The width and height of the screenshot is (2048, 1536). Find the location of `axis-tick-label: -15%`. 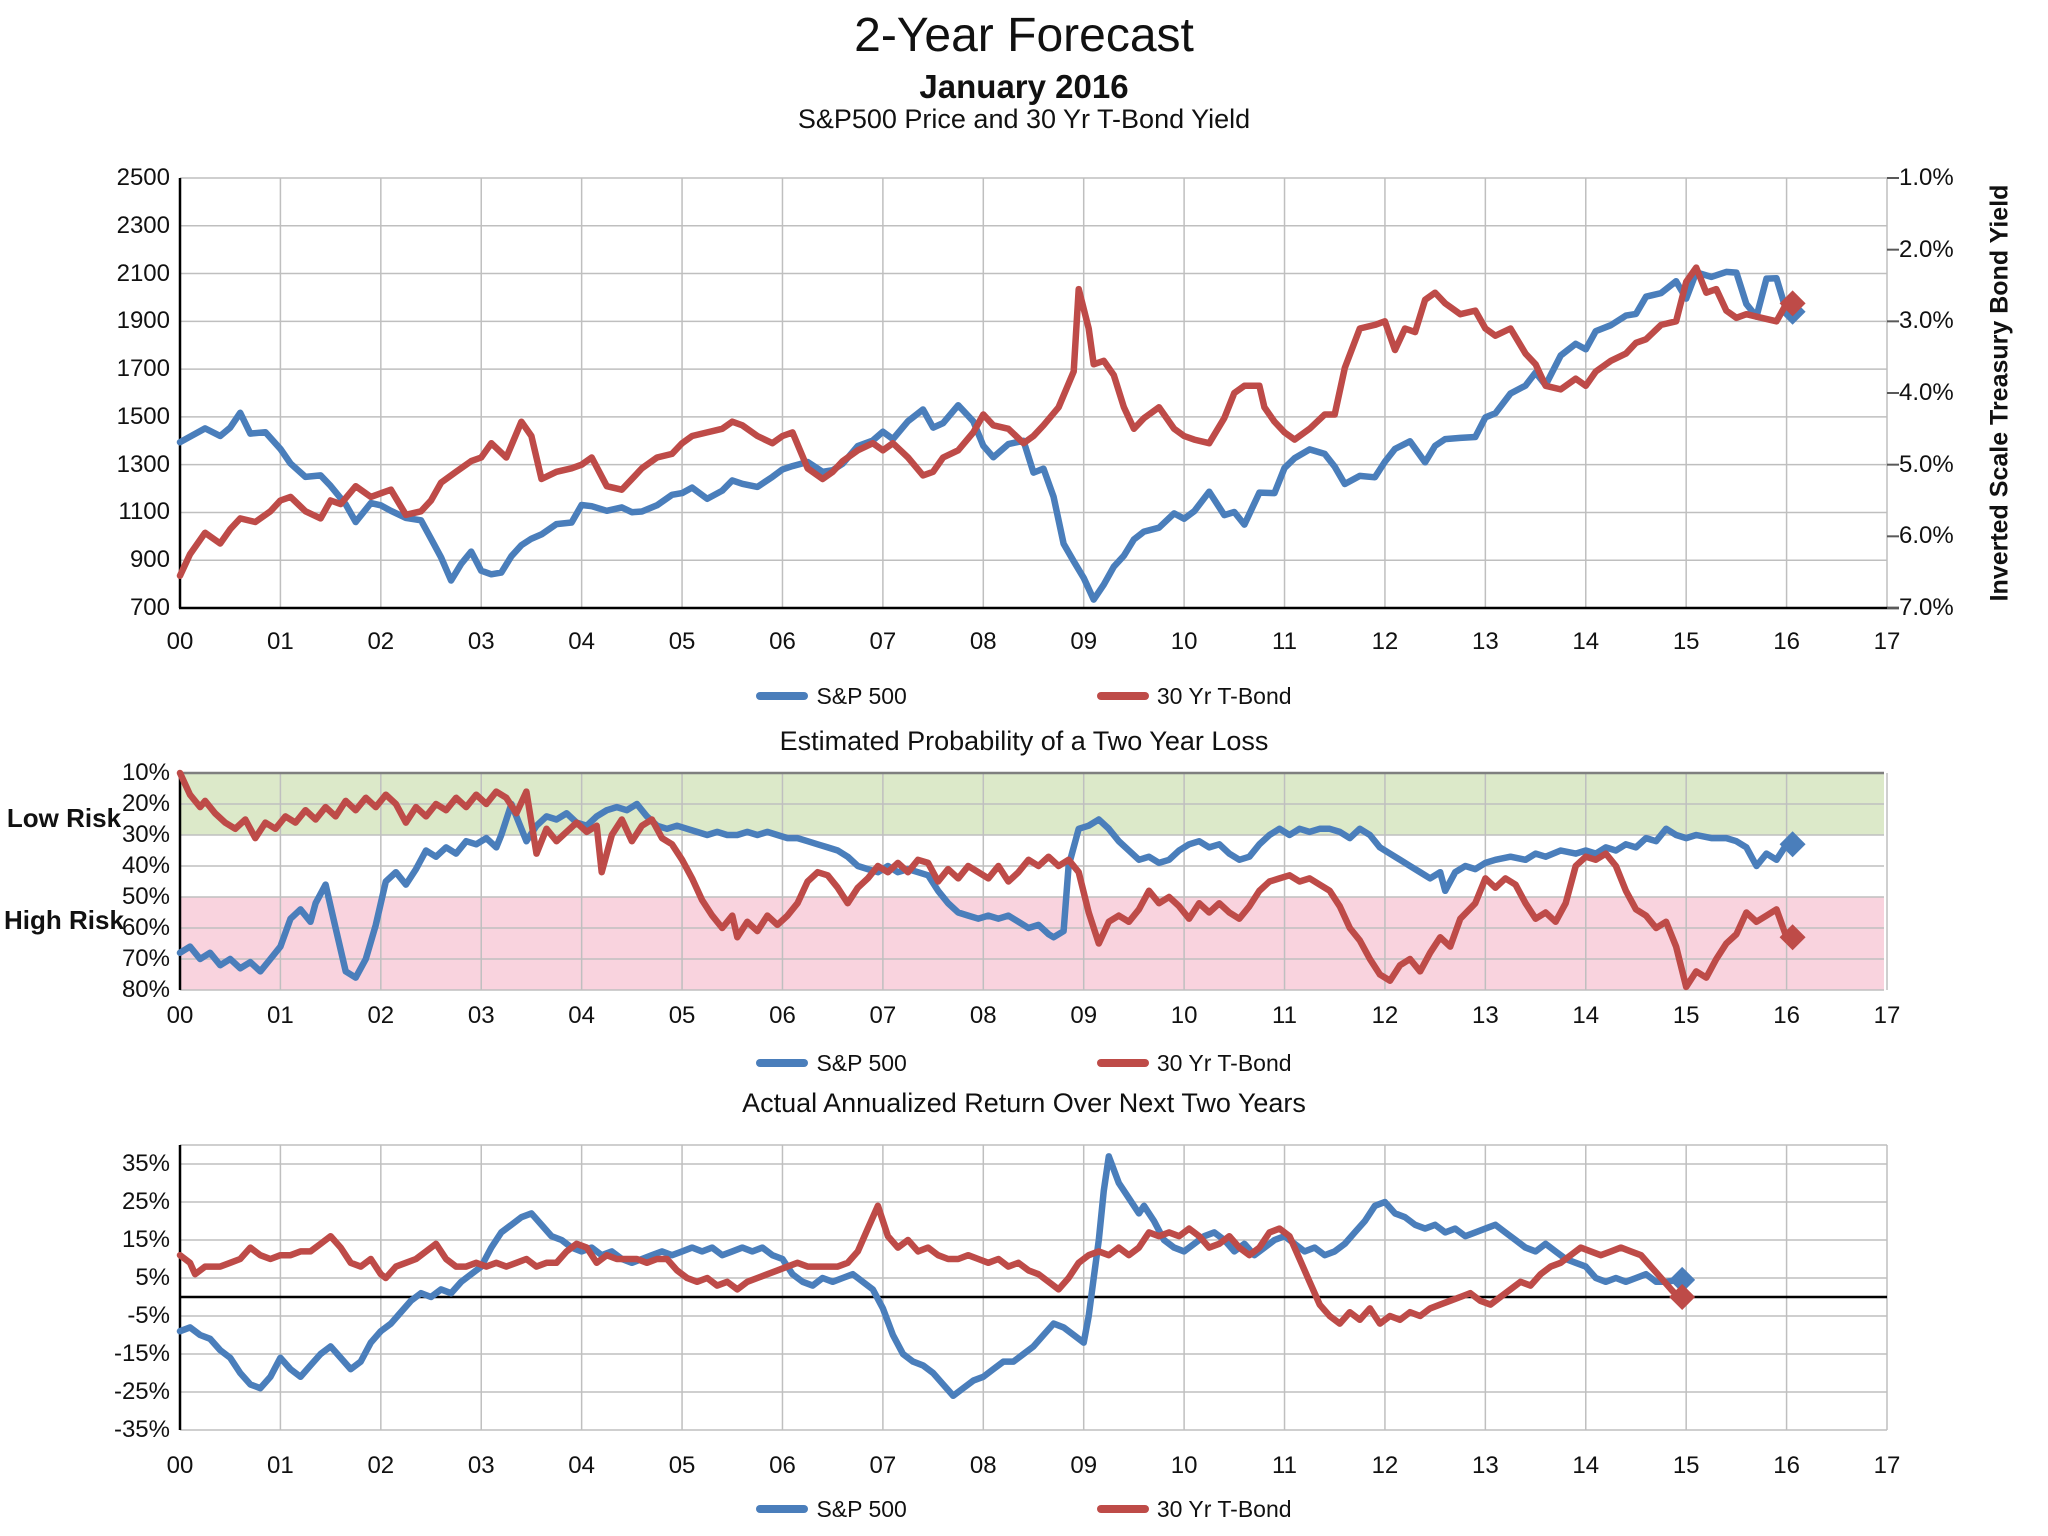

axis-tick-label: -15% is located at coordinates (141, 1353).